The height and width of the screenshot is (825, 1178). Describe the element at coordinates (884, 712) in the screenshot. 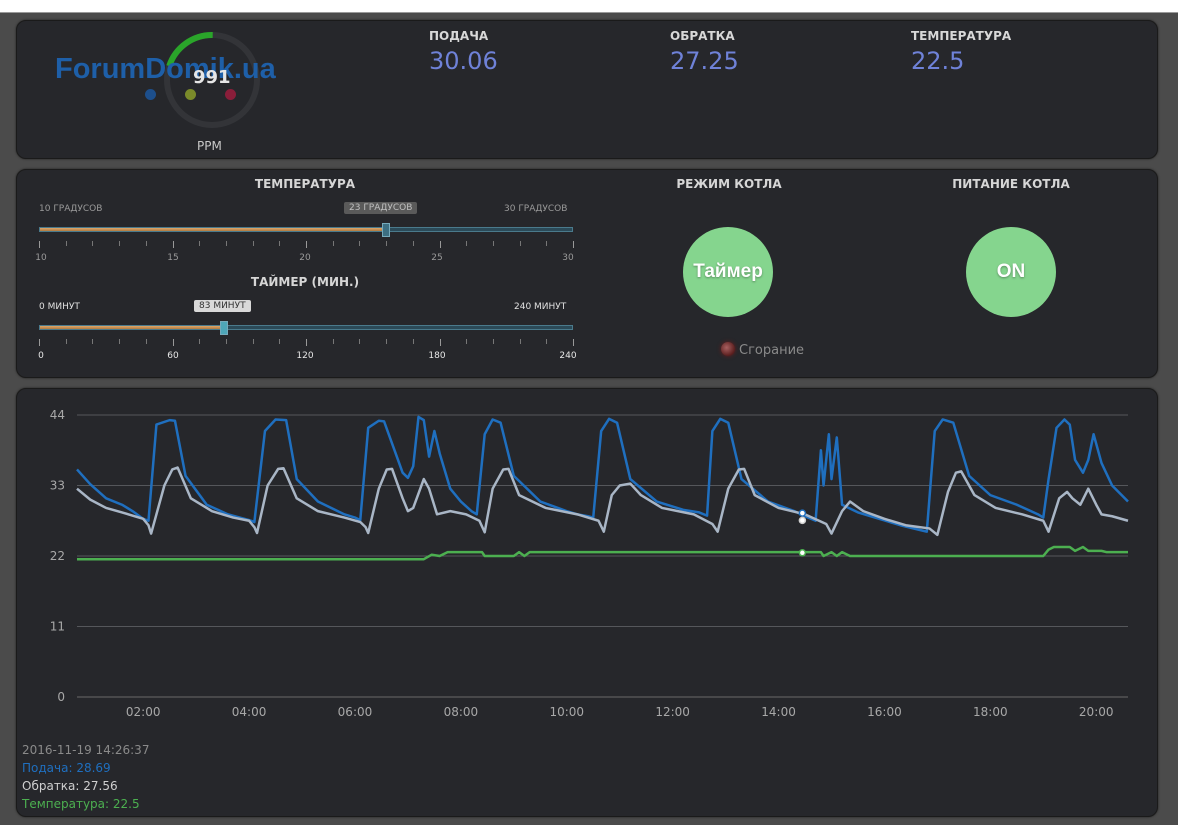

I see `x-tick-label: 16:00` at that location.